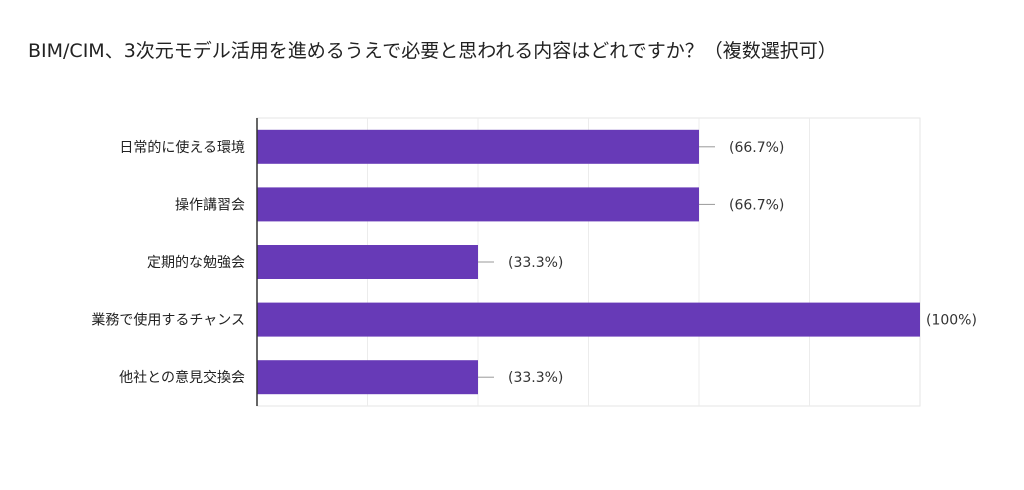  I want to click on category-label: 操作講習会, so click(210, 205).